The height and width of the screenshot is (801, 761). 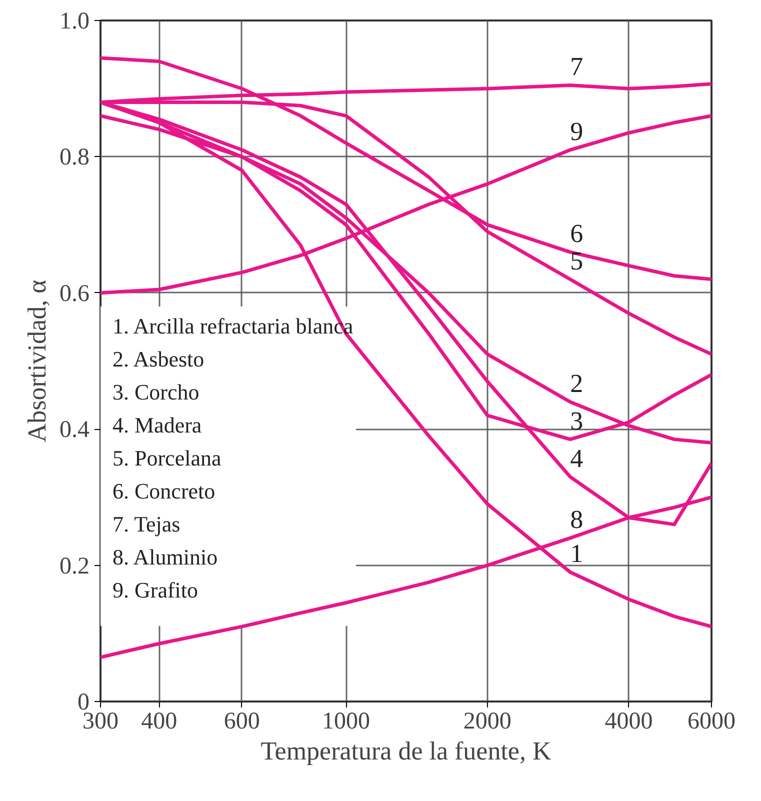 I want to click on annotation: 5. Porcelana, so click(x=167, y=457).